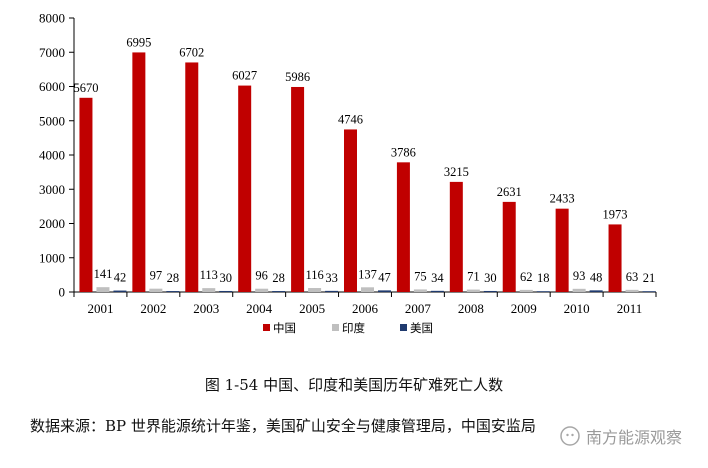  Describe the element at coordinates (52, 189) in the screenshot. I see `y-tick-label: 3000` at that location.